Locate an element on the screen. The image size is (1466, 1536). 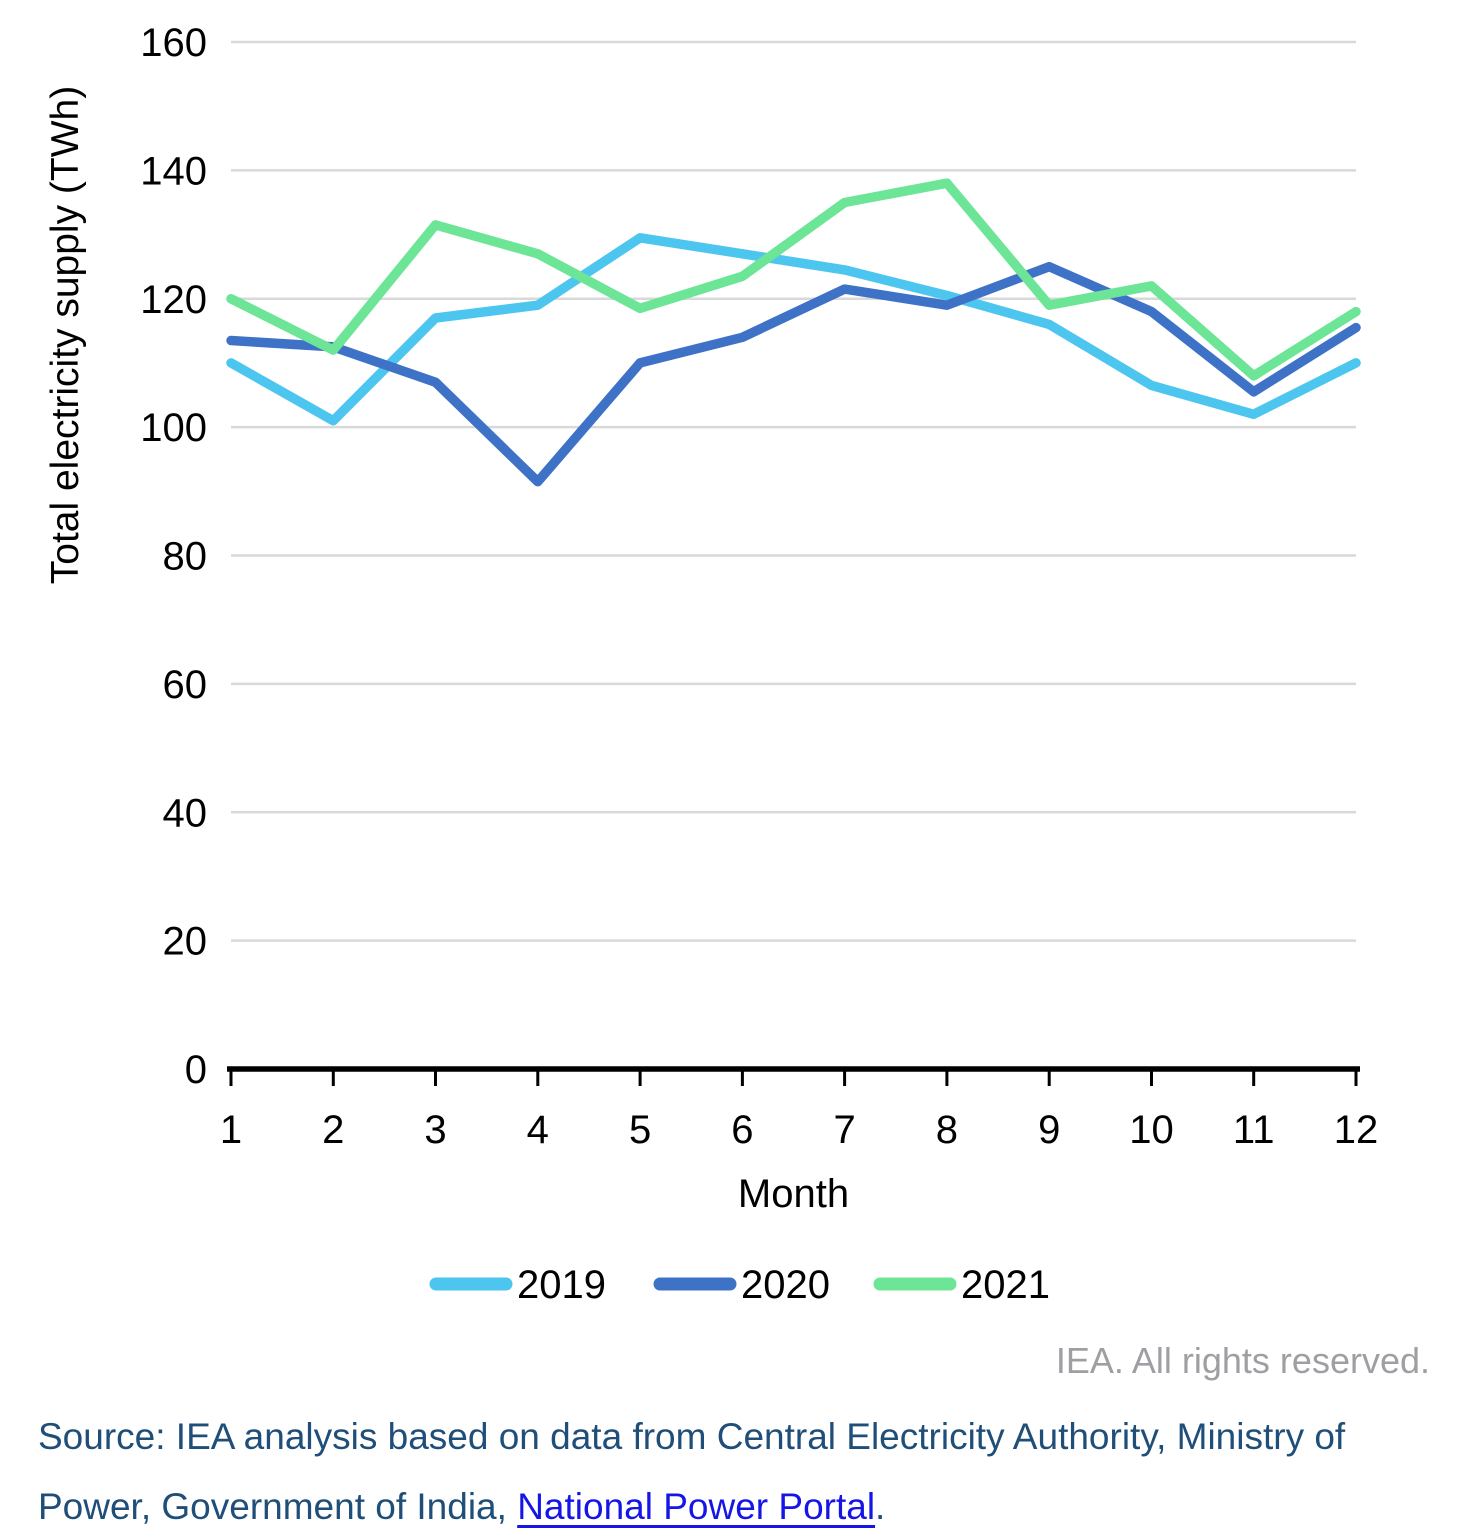
legend-label-2019: 2019 is located at coordinates (561, 1285).